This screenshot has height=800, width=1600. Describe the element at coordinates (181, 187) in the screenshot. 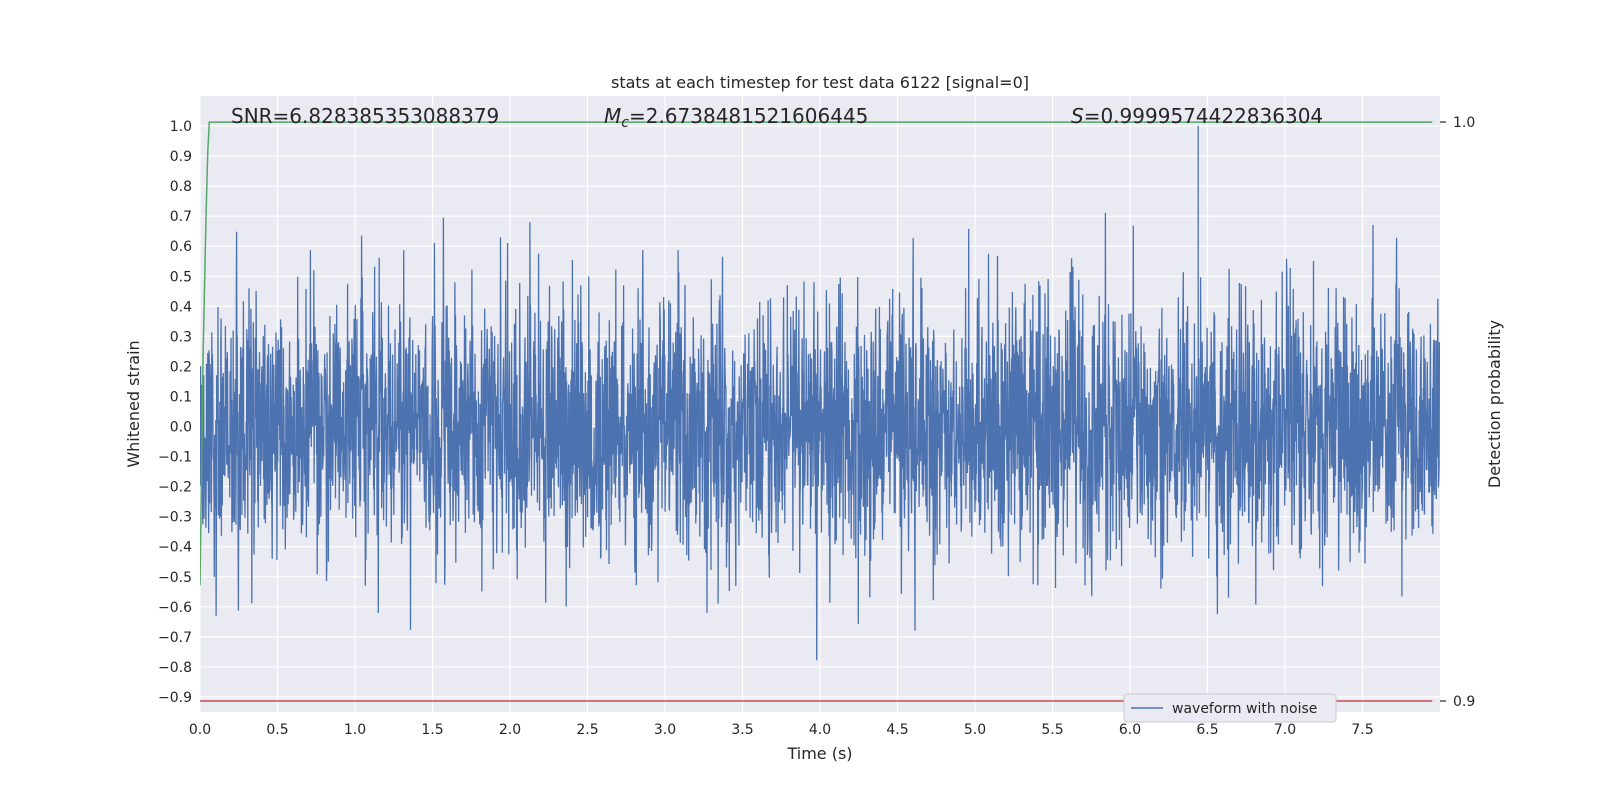

I see `y-tick-label: 0.8` at that location.